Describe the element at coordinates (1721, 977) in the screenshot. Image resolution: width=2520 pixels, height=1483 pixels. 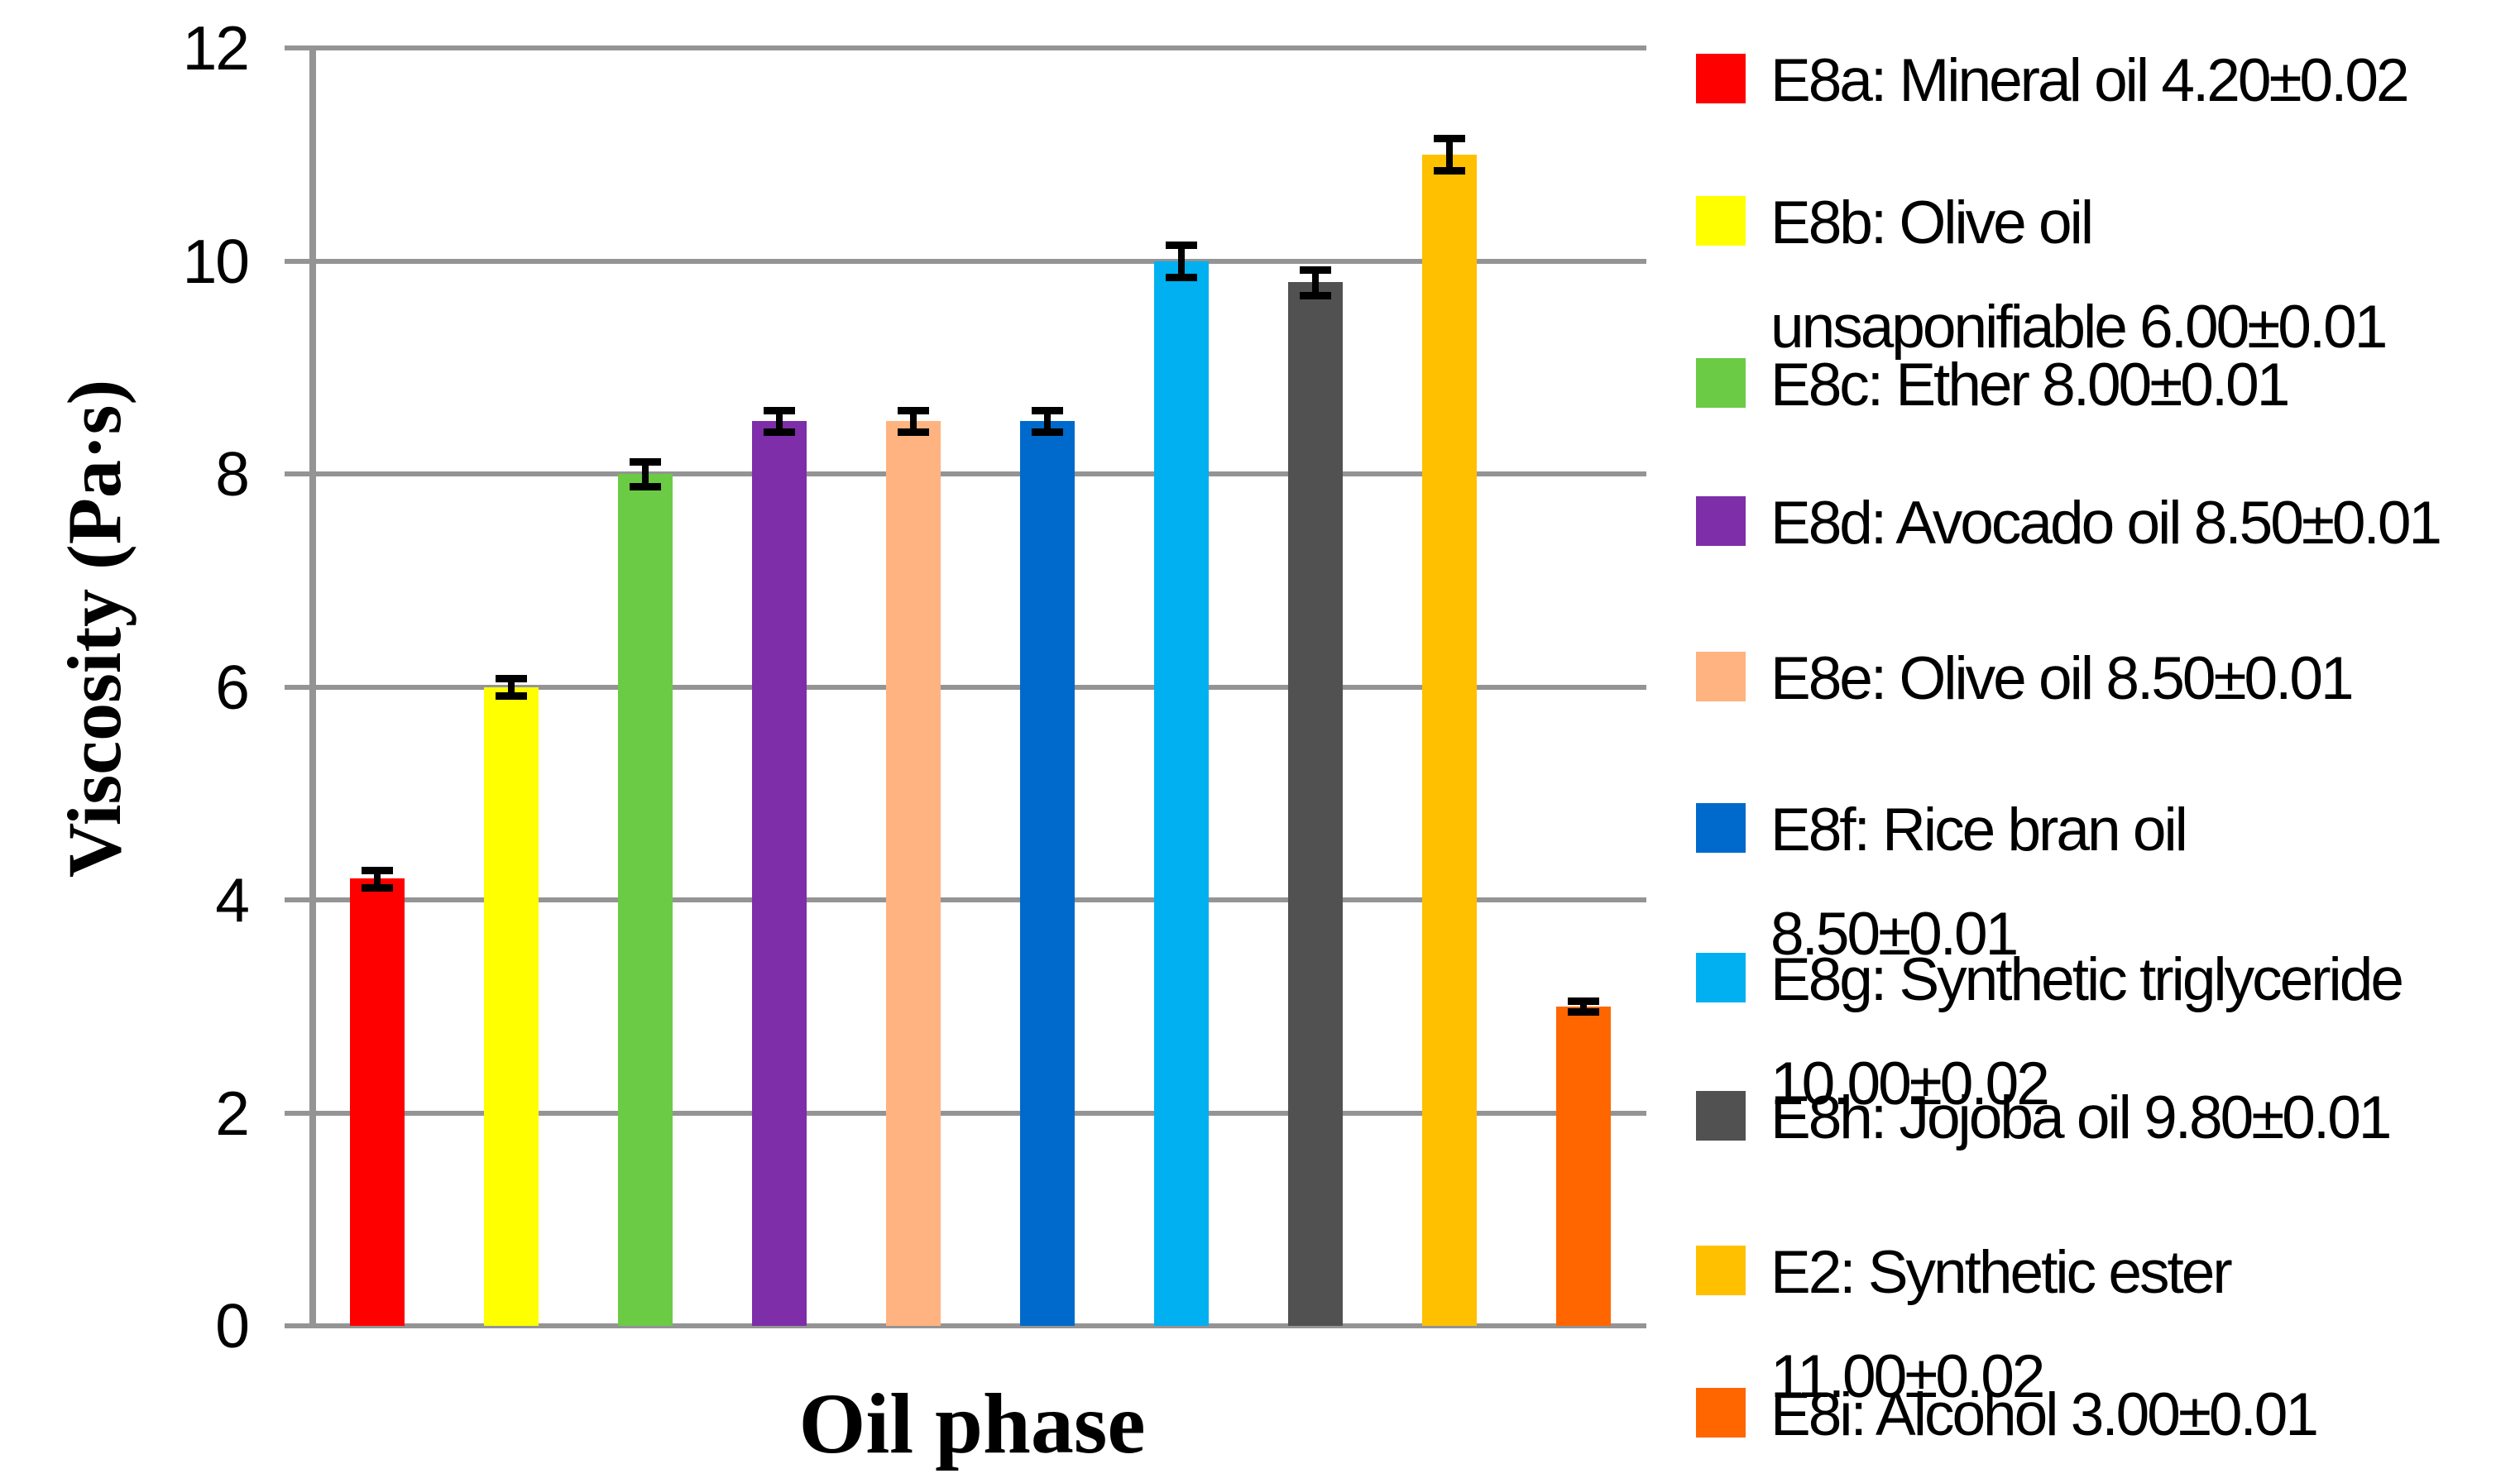
I see `legend-swatch-E8g` at that location.